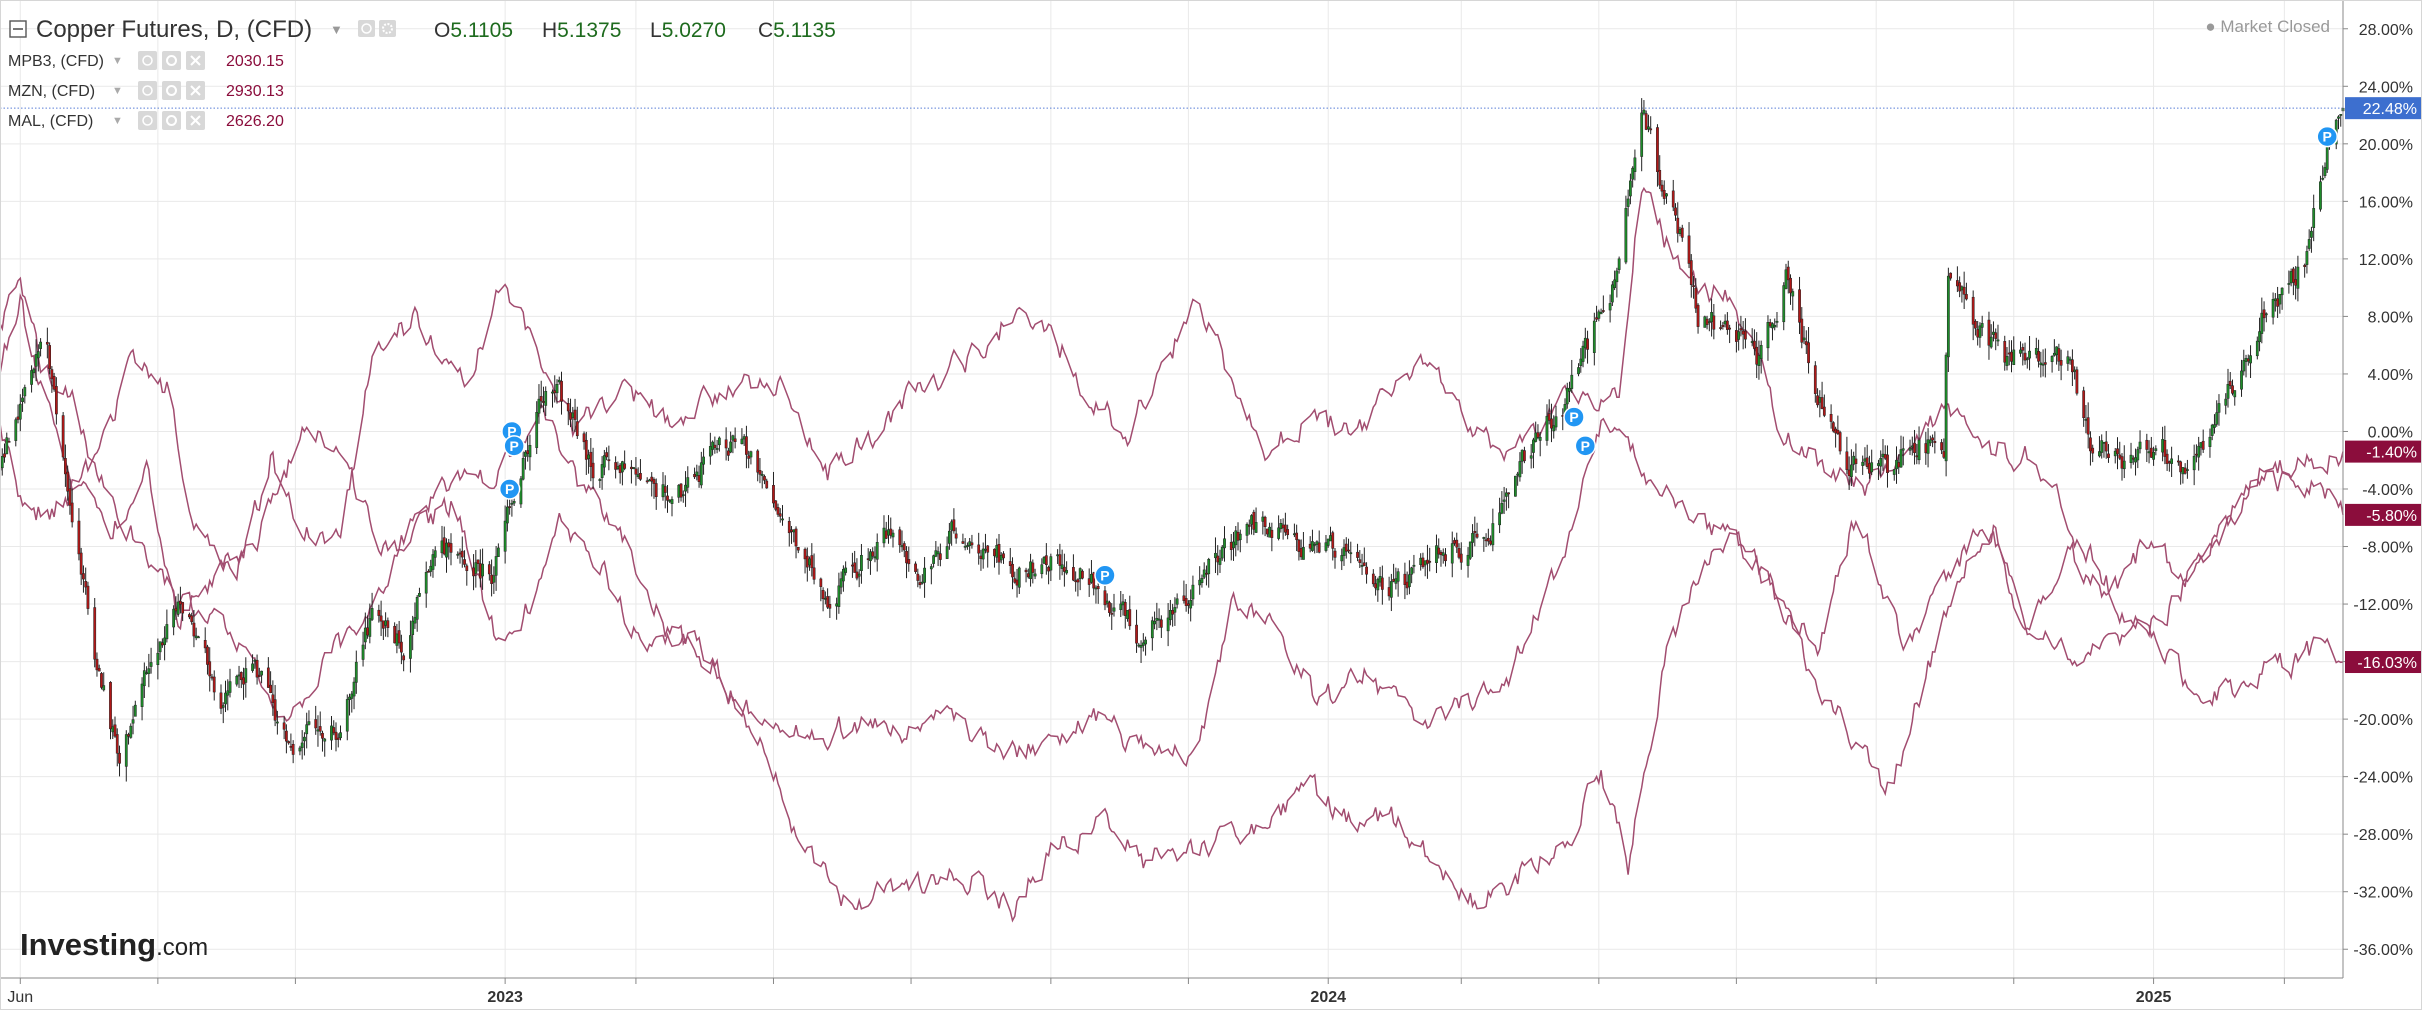  I want to click on y-tick-label: 4.00%, so click(2390, 375).